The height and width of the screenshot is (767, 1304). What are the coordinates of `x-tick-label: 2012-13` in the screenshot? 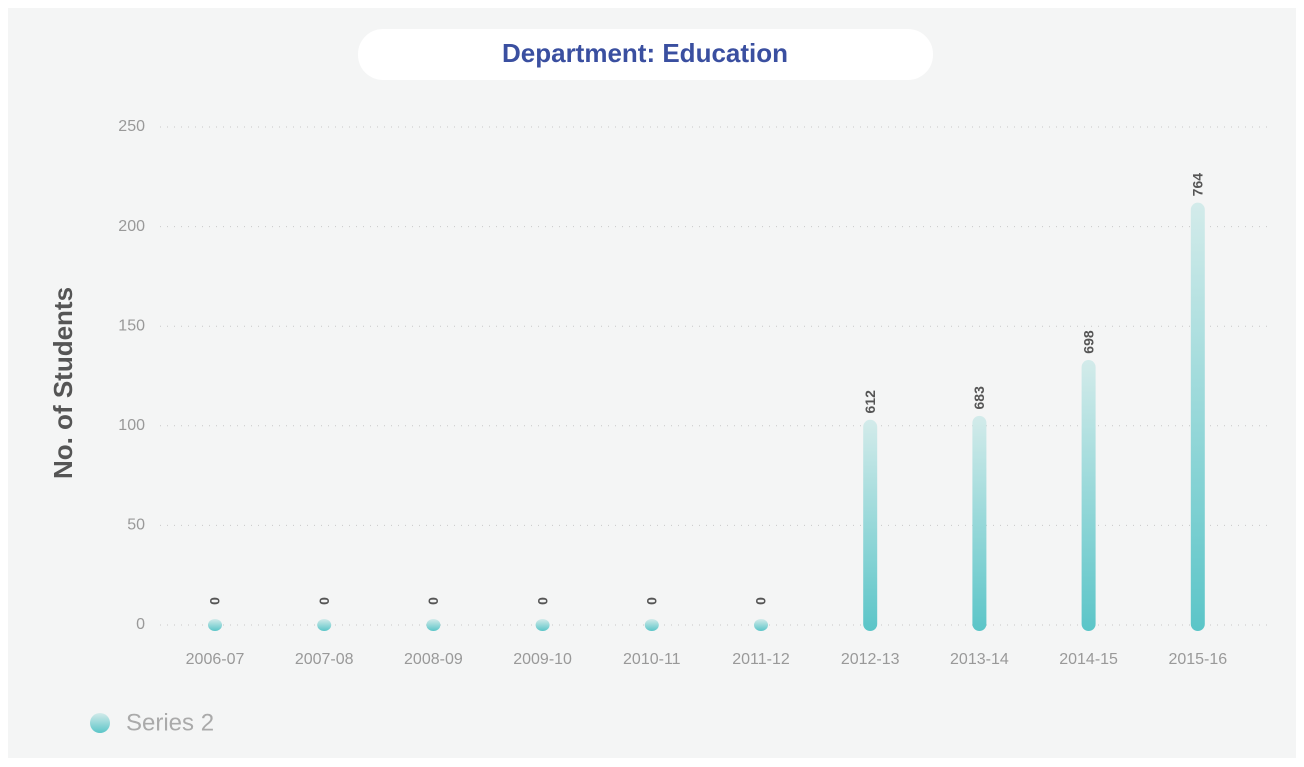 It's located at (870, 659).